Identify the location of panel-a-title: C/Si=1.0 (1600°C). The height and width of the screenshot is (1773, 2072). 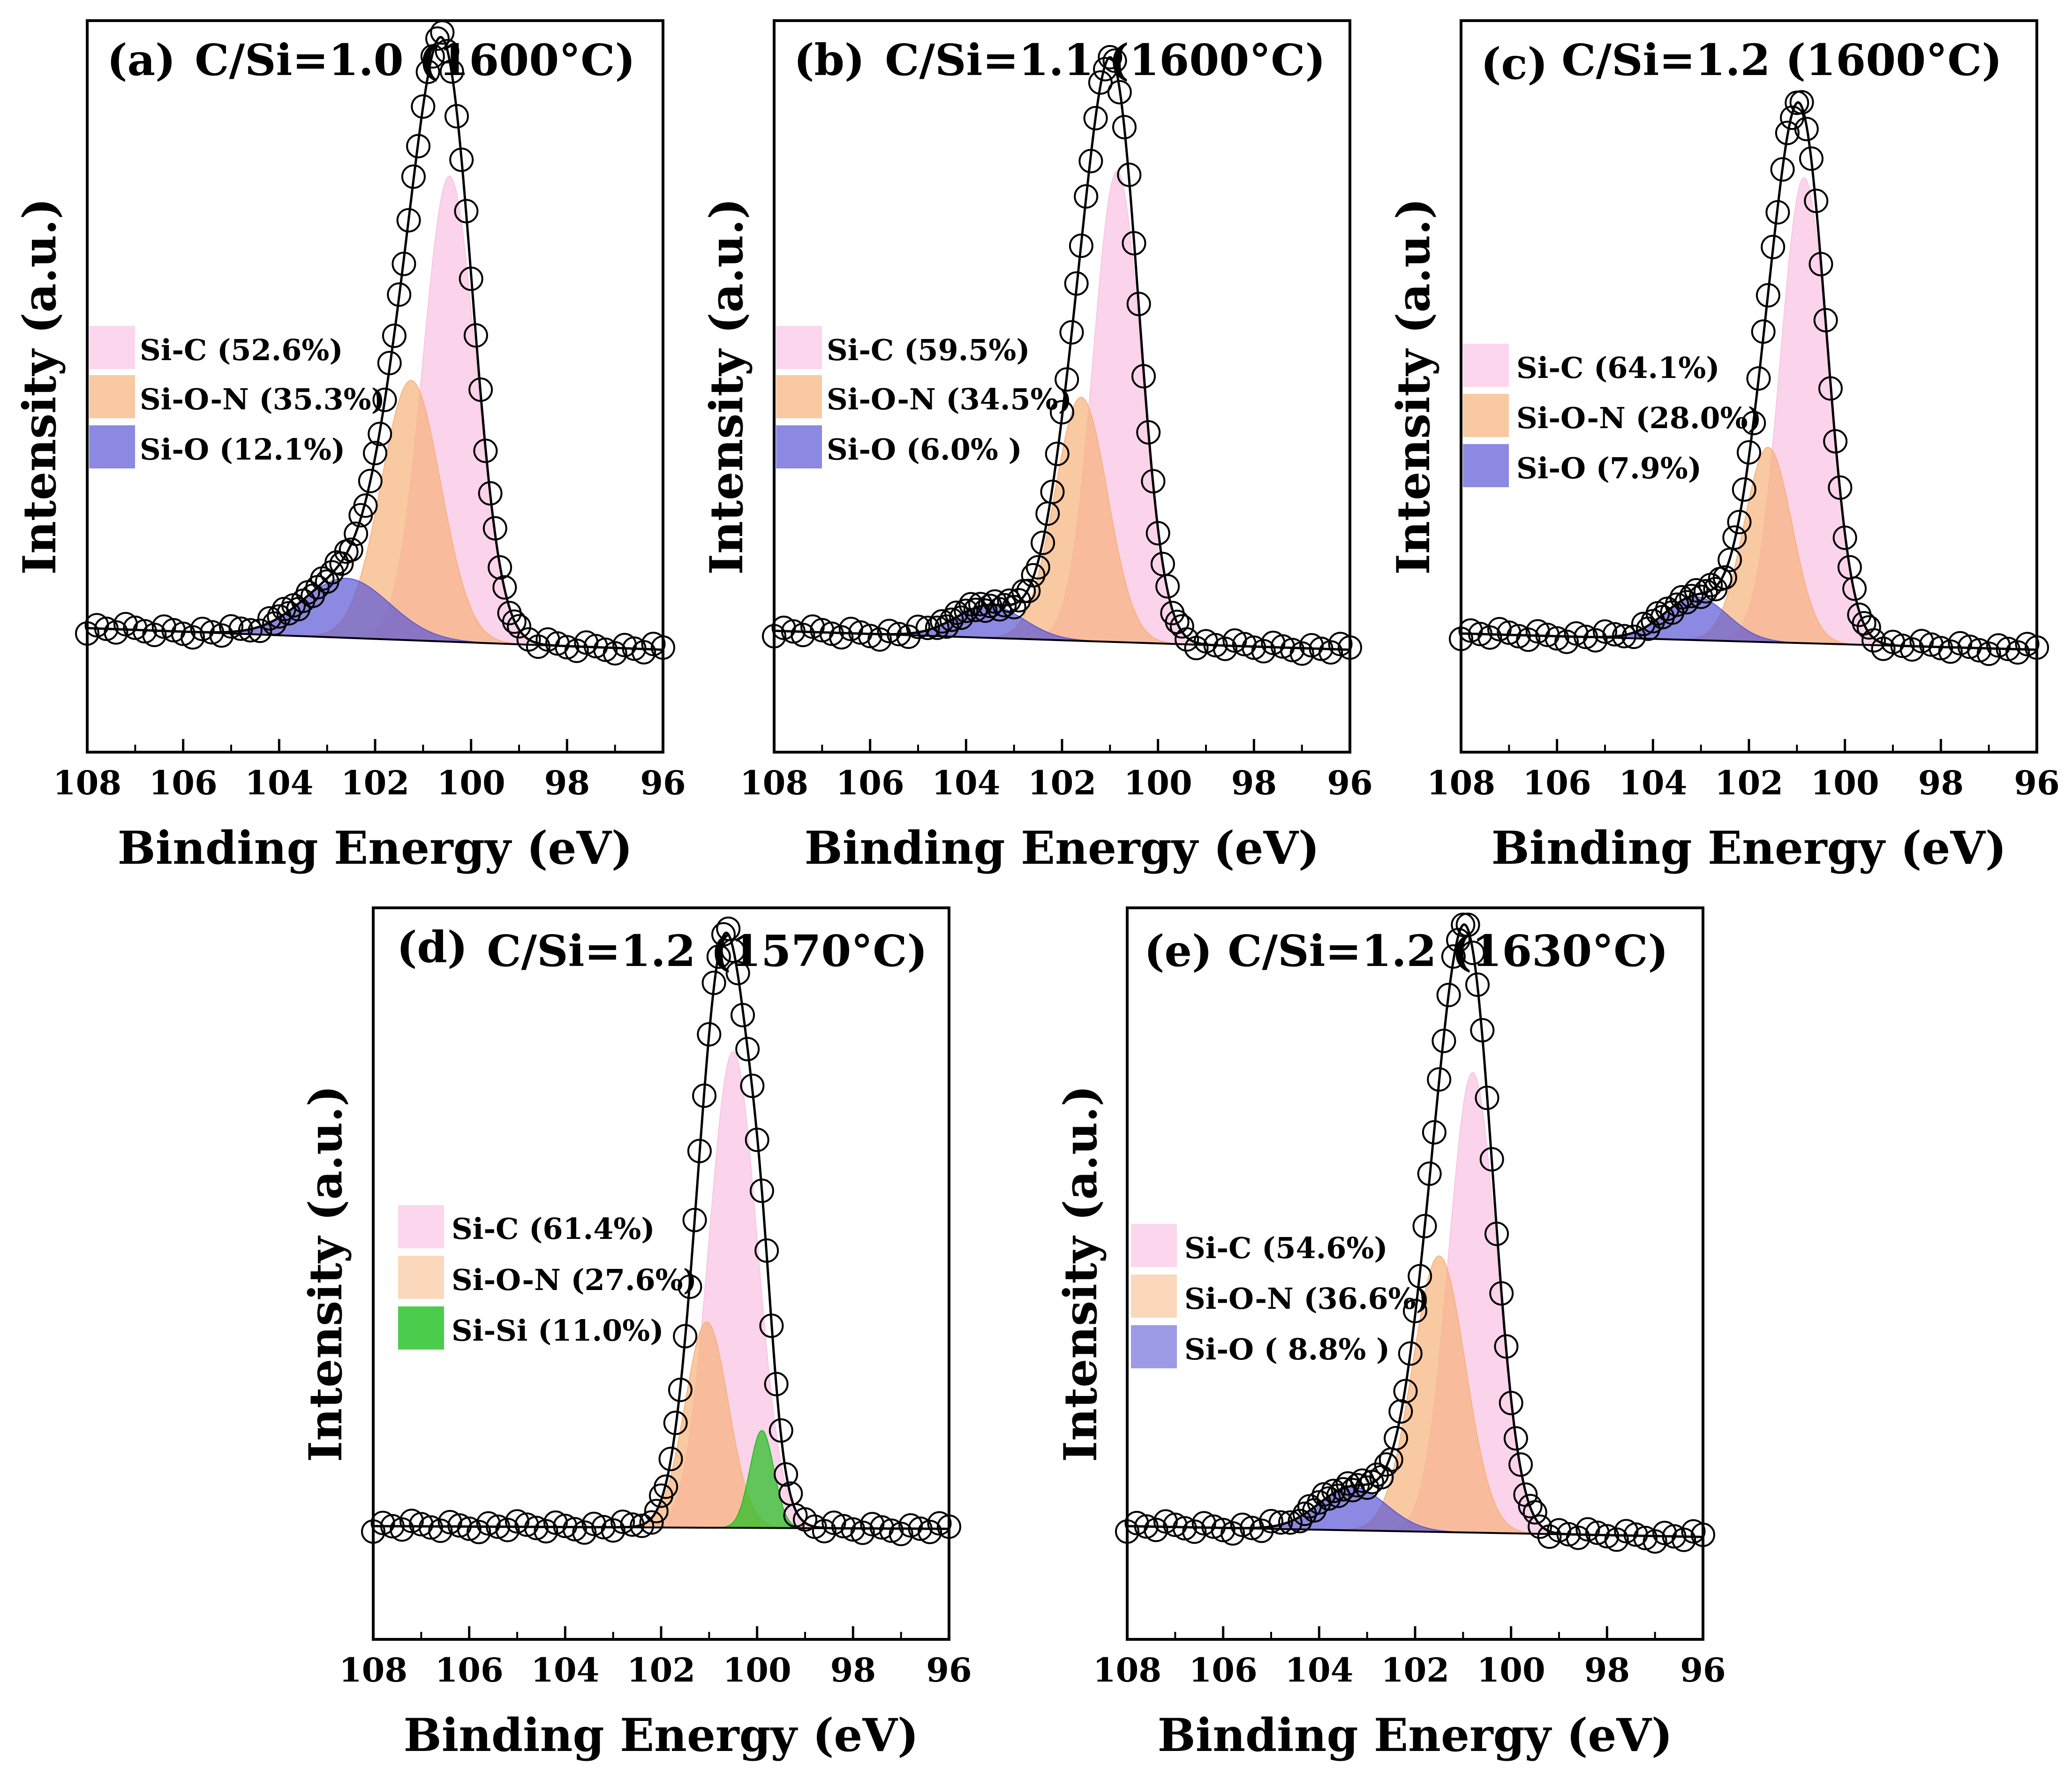
(415, 60).